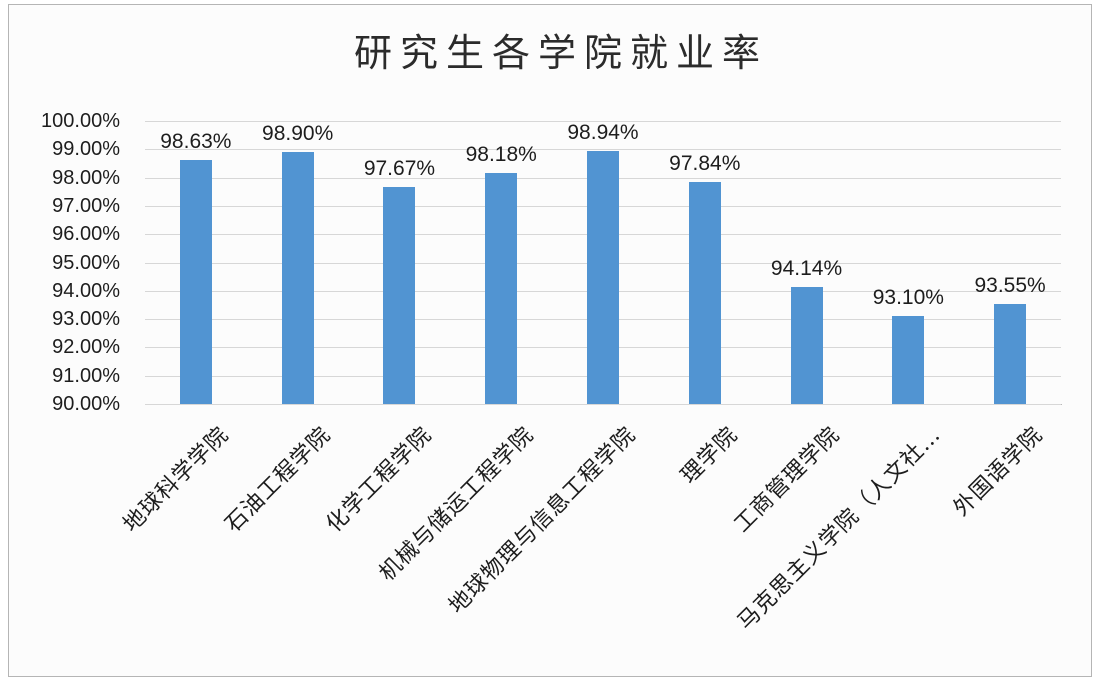  Describe the element at coordinates (806, 268) in the screenshot. I see `bar-value-label: 94.14%` at that location.